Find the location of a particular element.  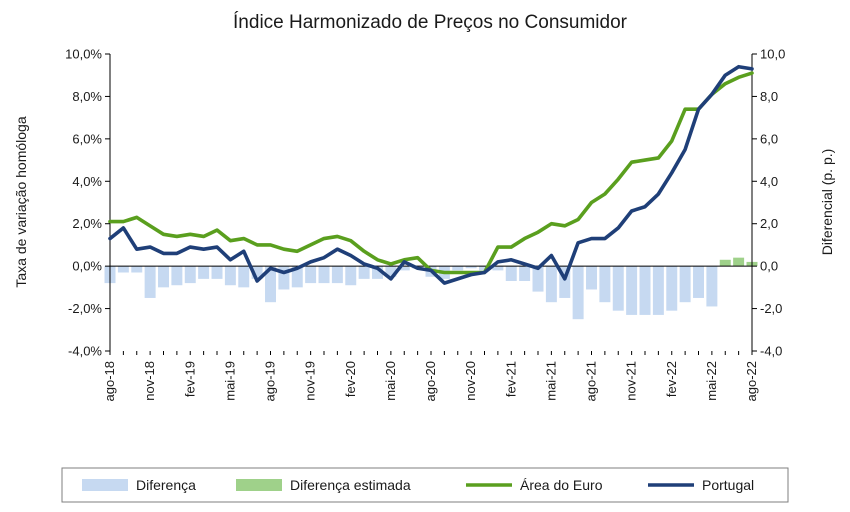

y-axis-title-right: Diferencial (p. p.) is located at coordinates (827, 202).